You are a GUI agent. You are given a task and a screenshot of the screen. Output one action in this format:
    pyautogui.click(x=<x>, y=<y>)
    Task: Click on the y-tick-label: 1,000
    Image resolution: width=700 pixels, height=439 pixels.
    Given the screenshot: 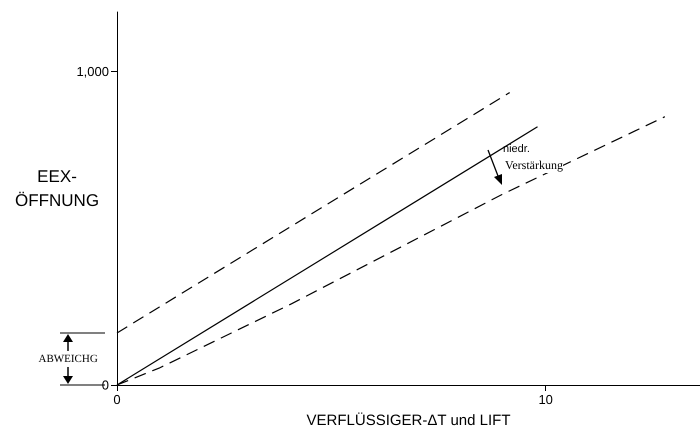 What is the action you would take?
    pyautogui.click(x=92, y=72)
    